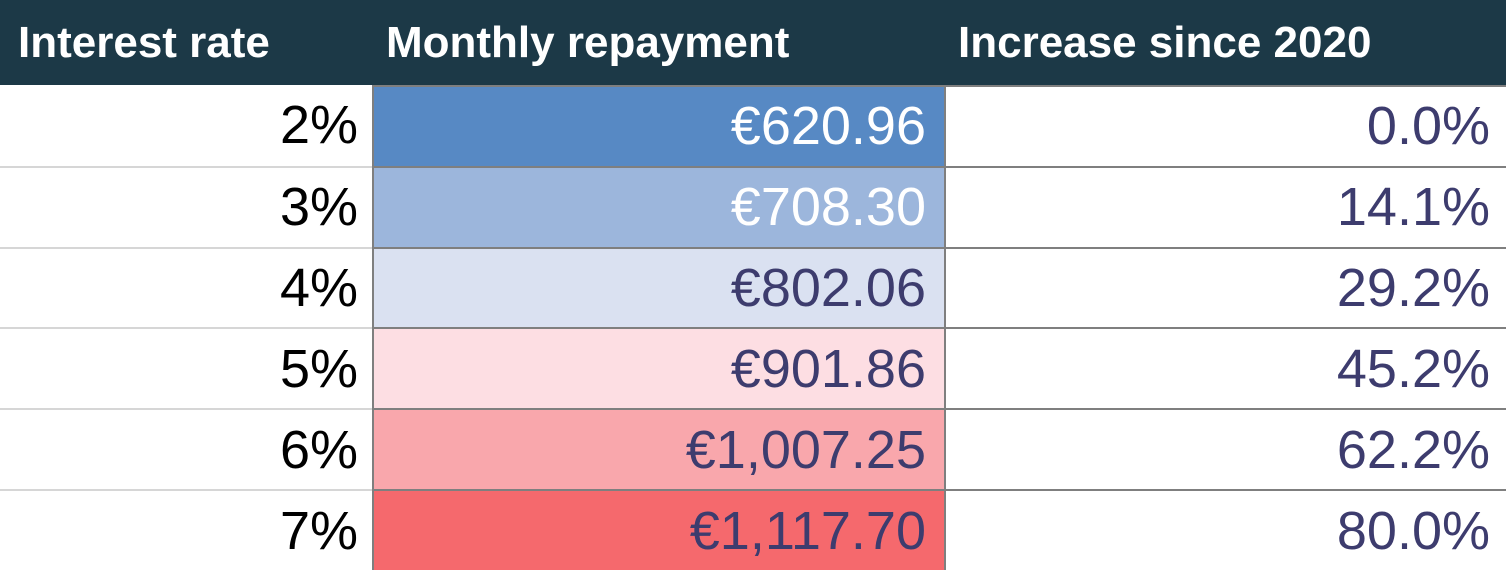 This screenshot has width=1506, height=570. I want to click on increase-cell: 0.0%, so click(1226, 125).